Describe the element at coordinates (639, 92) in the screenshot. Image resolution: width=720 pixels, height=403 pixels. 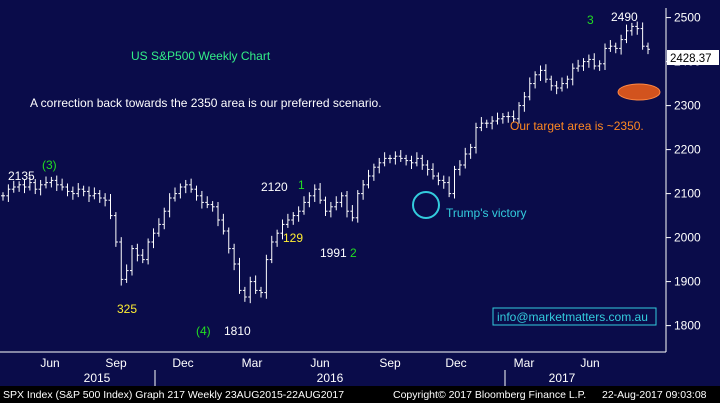
I see `target-area-ellipse` at that location.